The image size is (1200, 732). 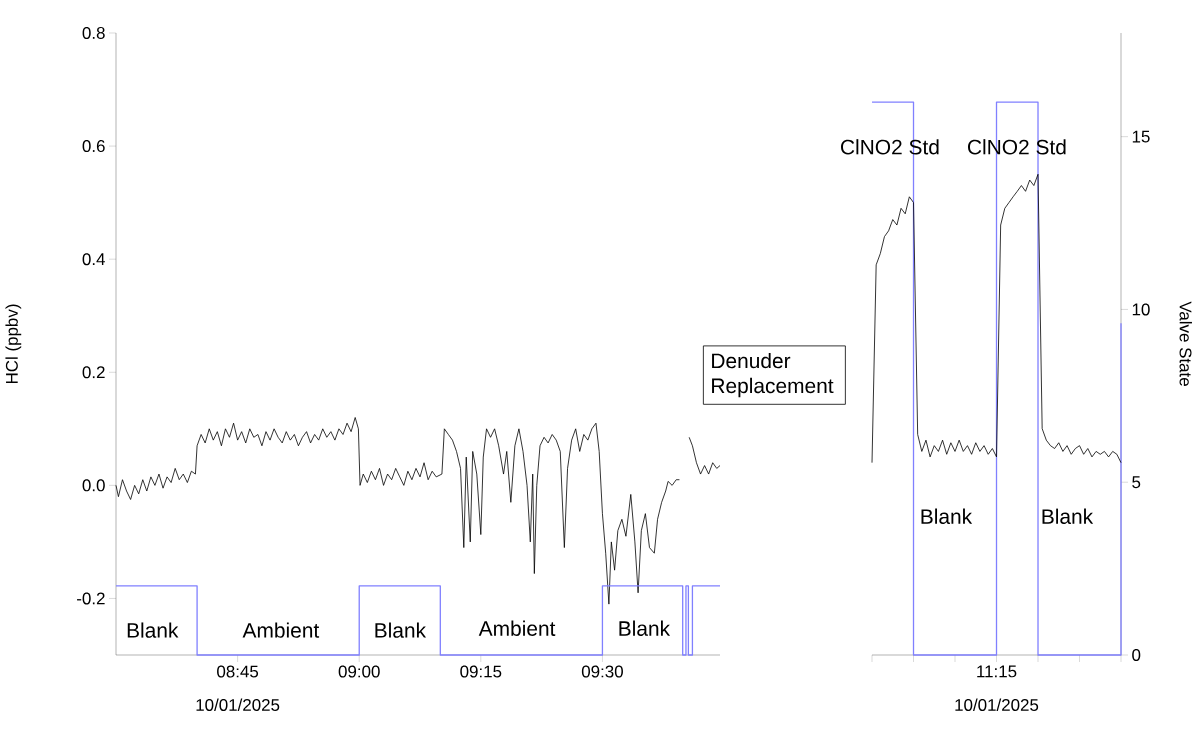 I want to click on x-tick-label: 11:15, so click(x=997, y=671).